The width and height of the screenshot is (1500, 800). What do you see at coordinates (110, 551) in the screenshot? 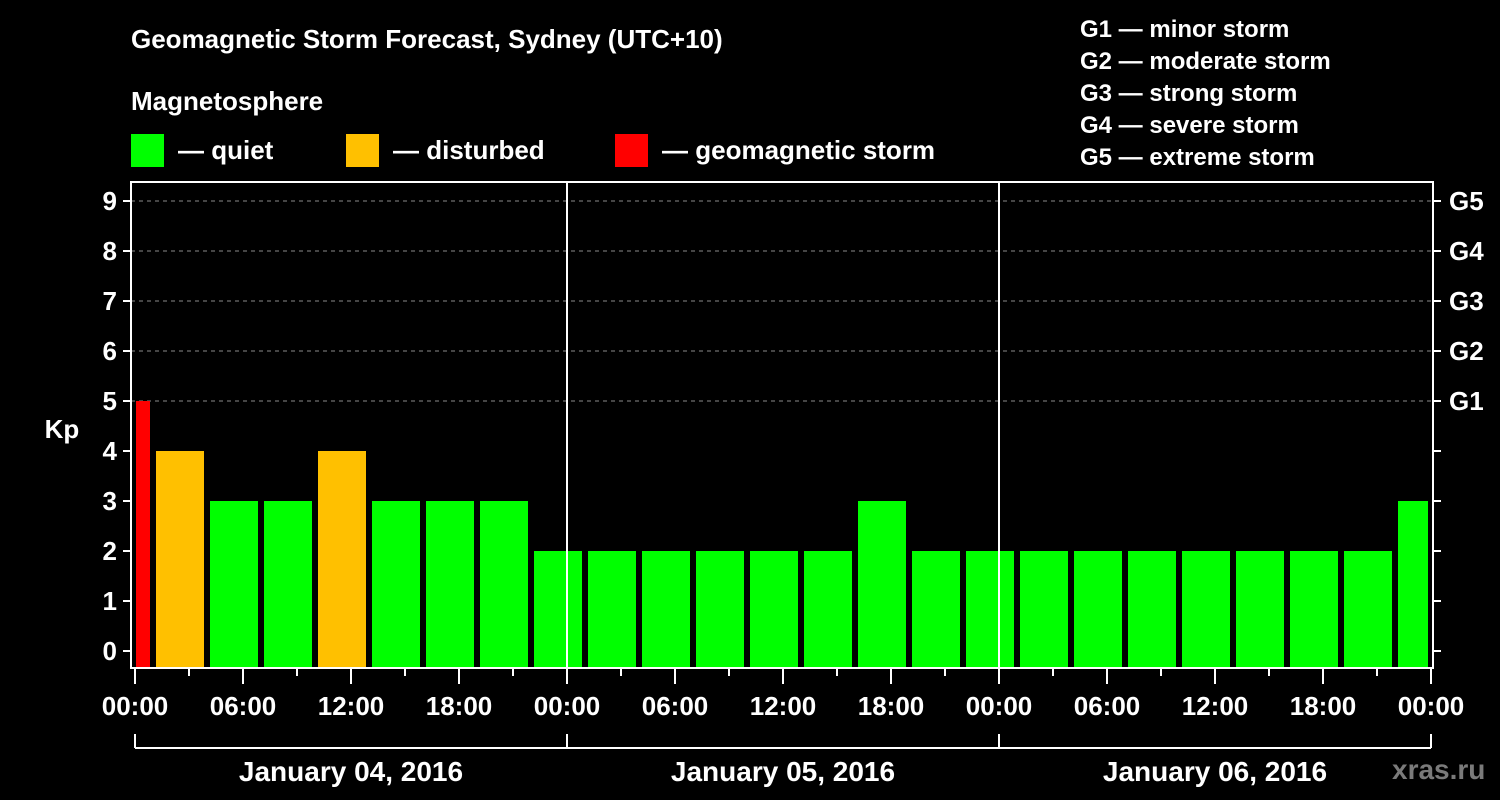
I see `y-tick-label: 2` at bounding box center [110, 551].